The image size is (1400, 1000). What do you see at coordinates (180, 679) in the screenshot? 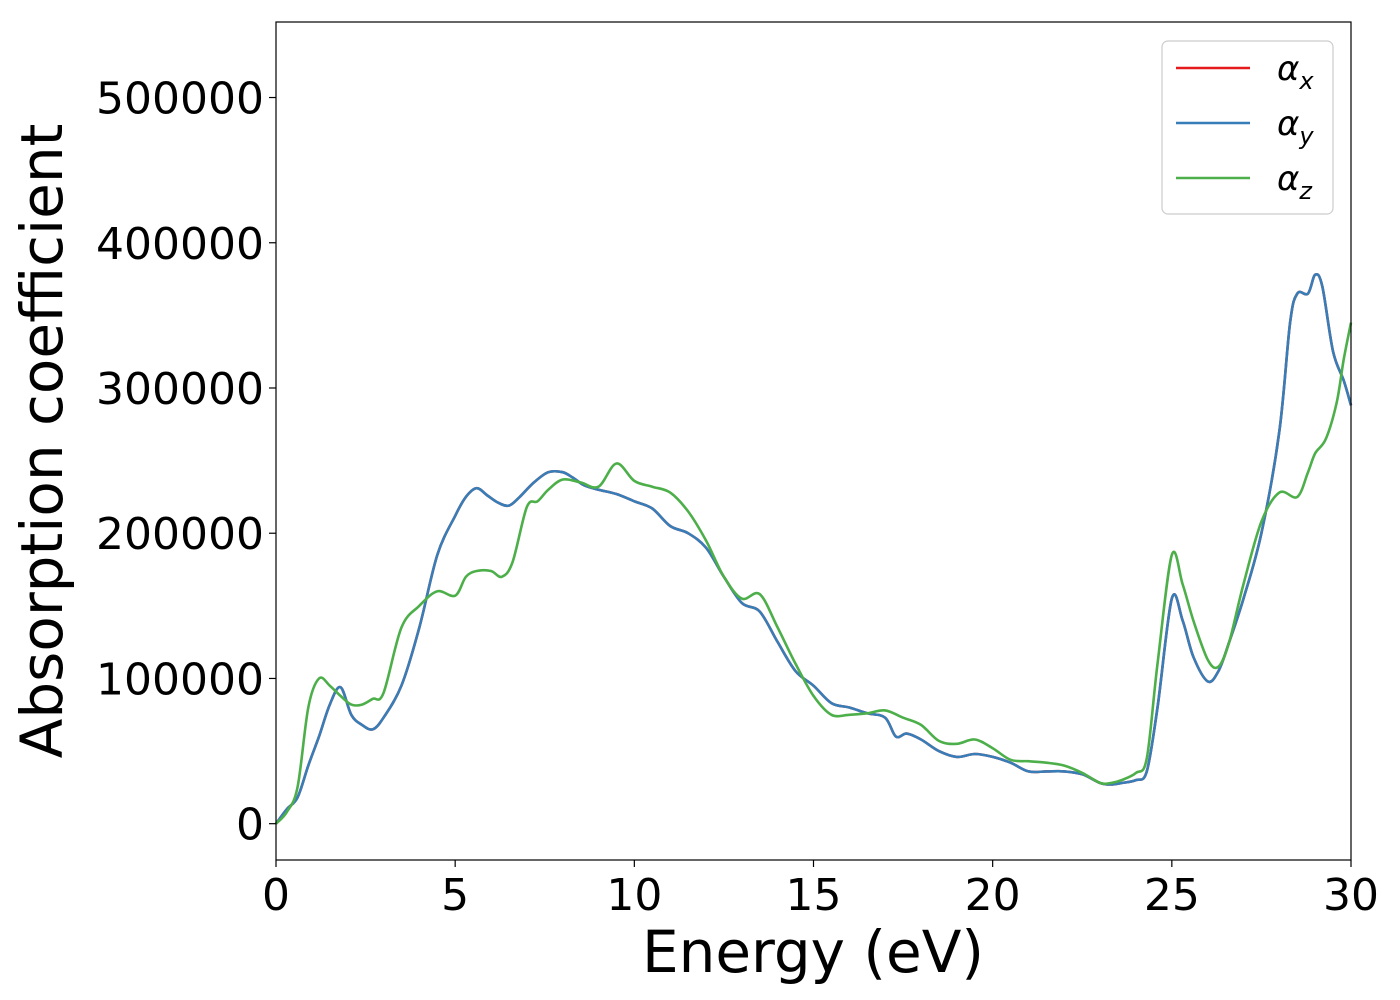
I see `y-tick-label: 100000` at bounding box center [180, 679].